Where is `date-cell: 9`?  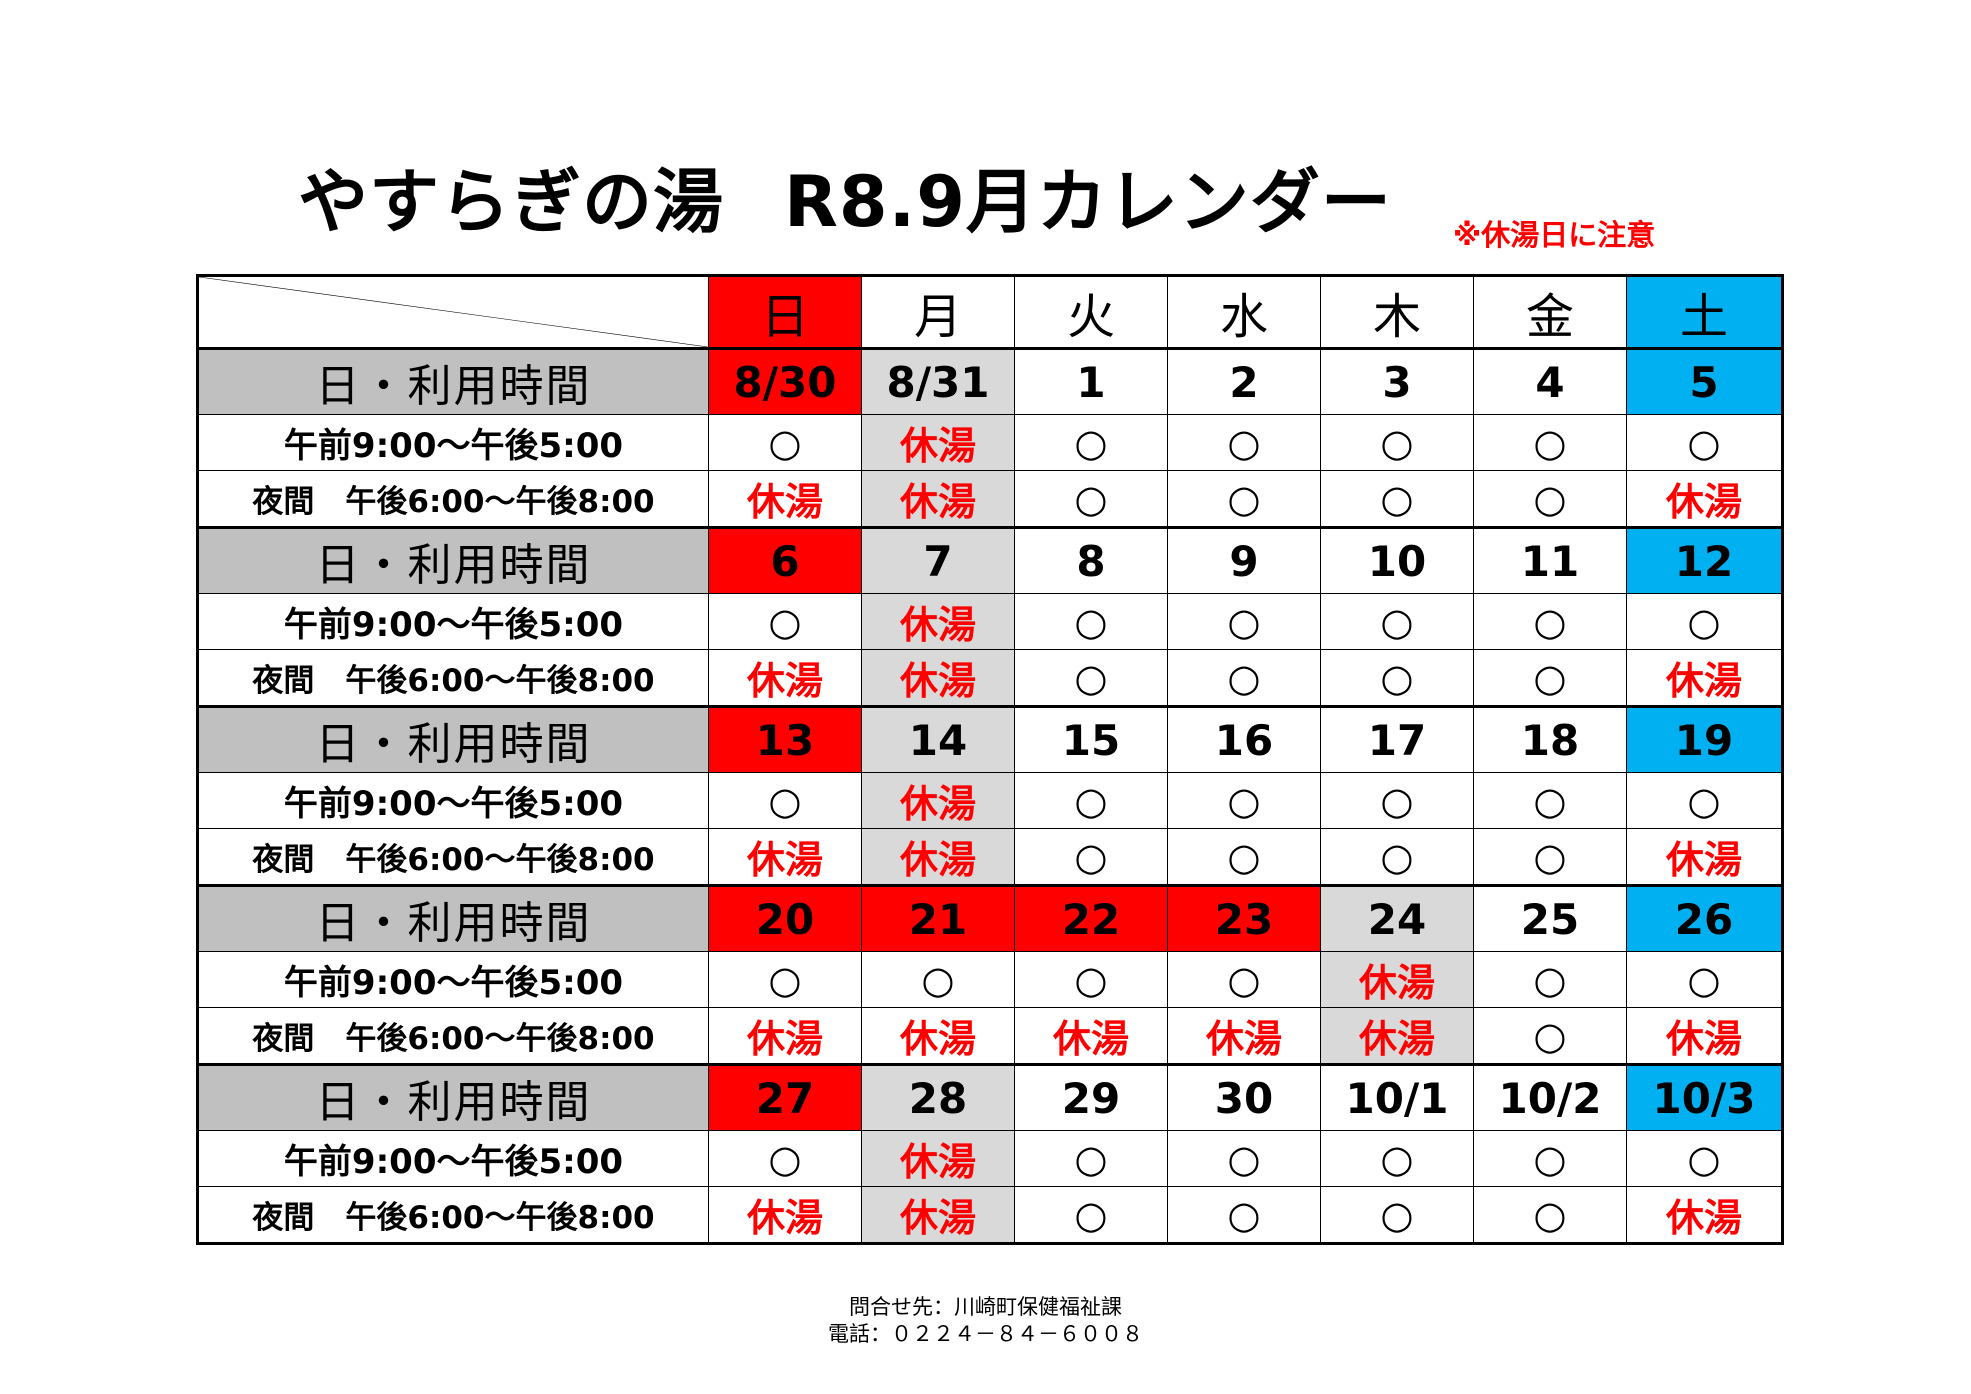 date-cell: 9 is located at coordinates (1244, 560).